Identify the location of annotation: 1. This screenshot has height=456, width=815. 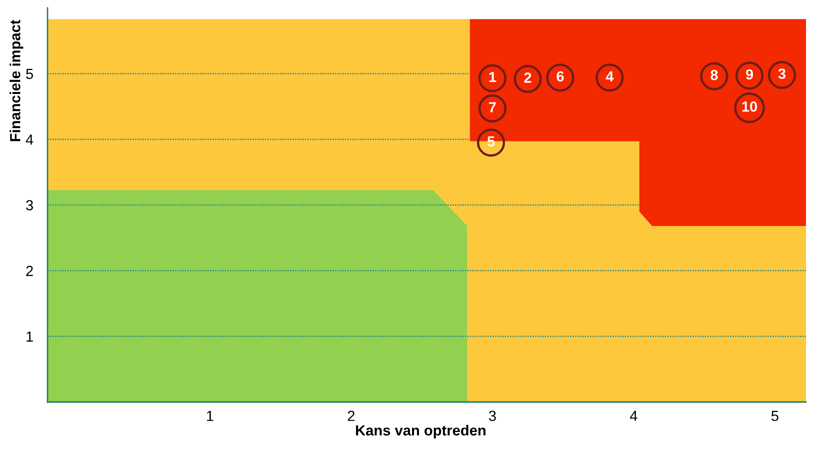
(492, 77).